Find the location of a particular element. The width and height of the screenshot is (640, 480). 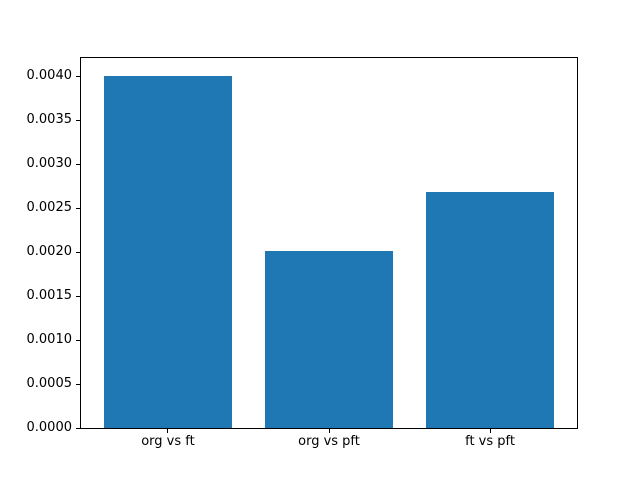

bar-org-vs-pft is located at coordinates (329, 339).